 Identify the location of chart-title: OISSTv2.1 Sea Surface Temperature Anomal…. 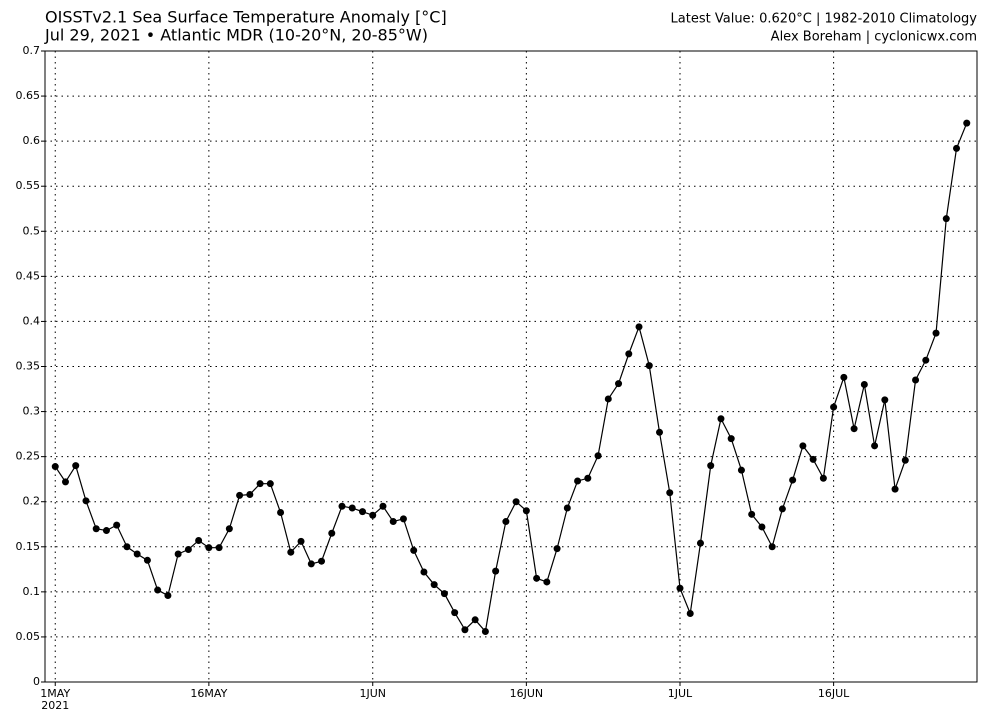
(246, 17).